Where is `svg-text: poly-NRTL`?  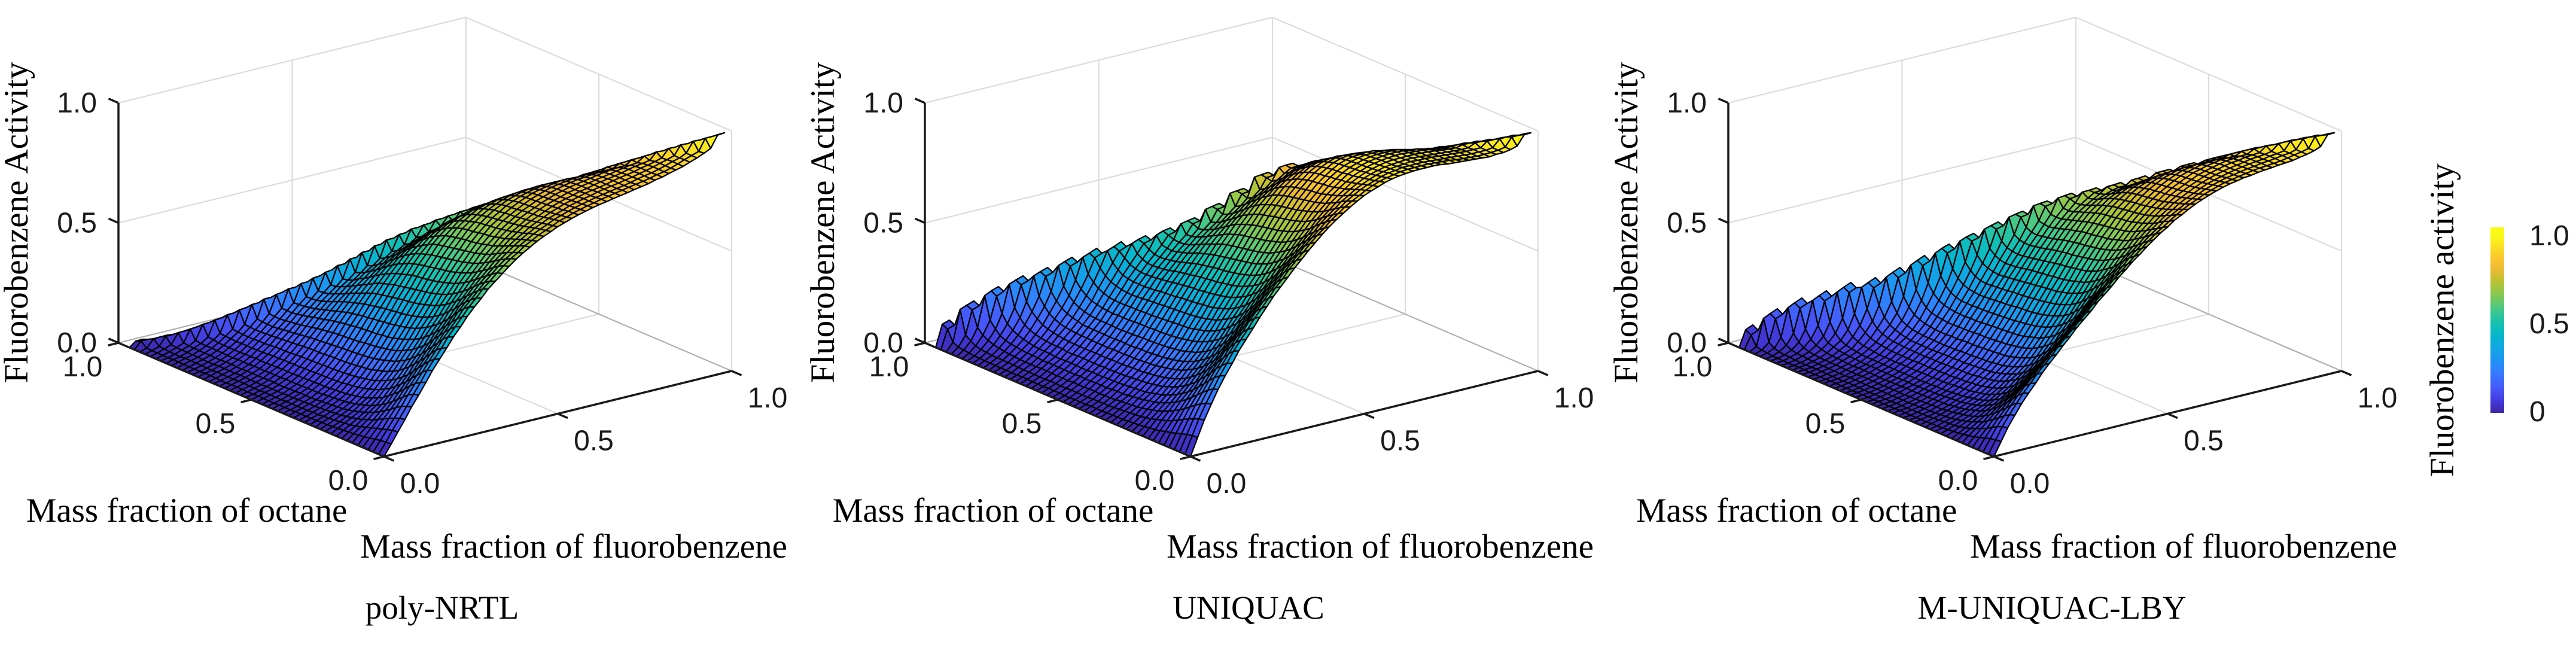 svg-text: poly-NRTL is located at coordinates (442, 607).